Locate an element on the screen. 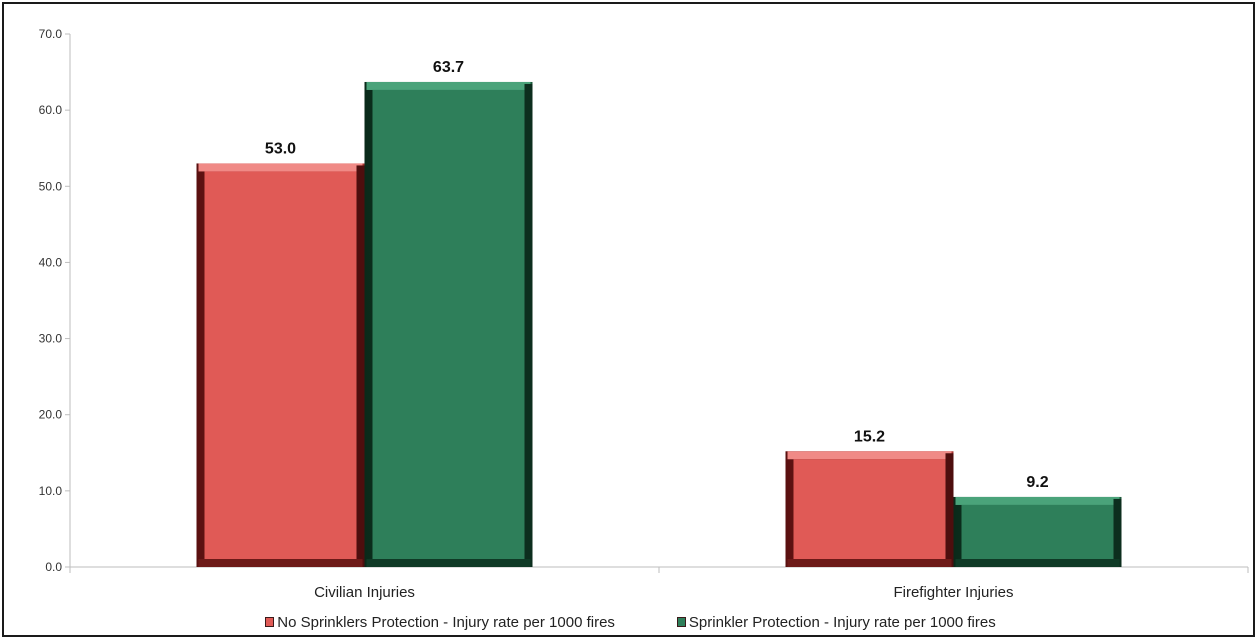  data-label: 9.2 is located at coordinates (1037, 482).